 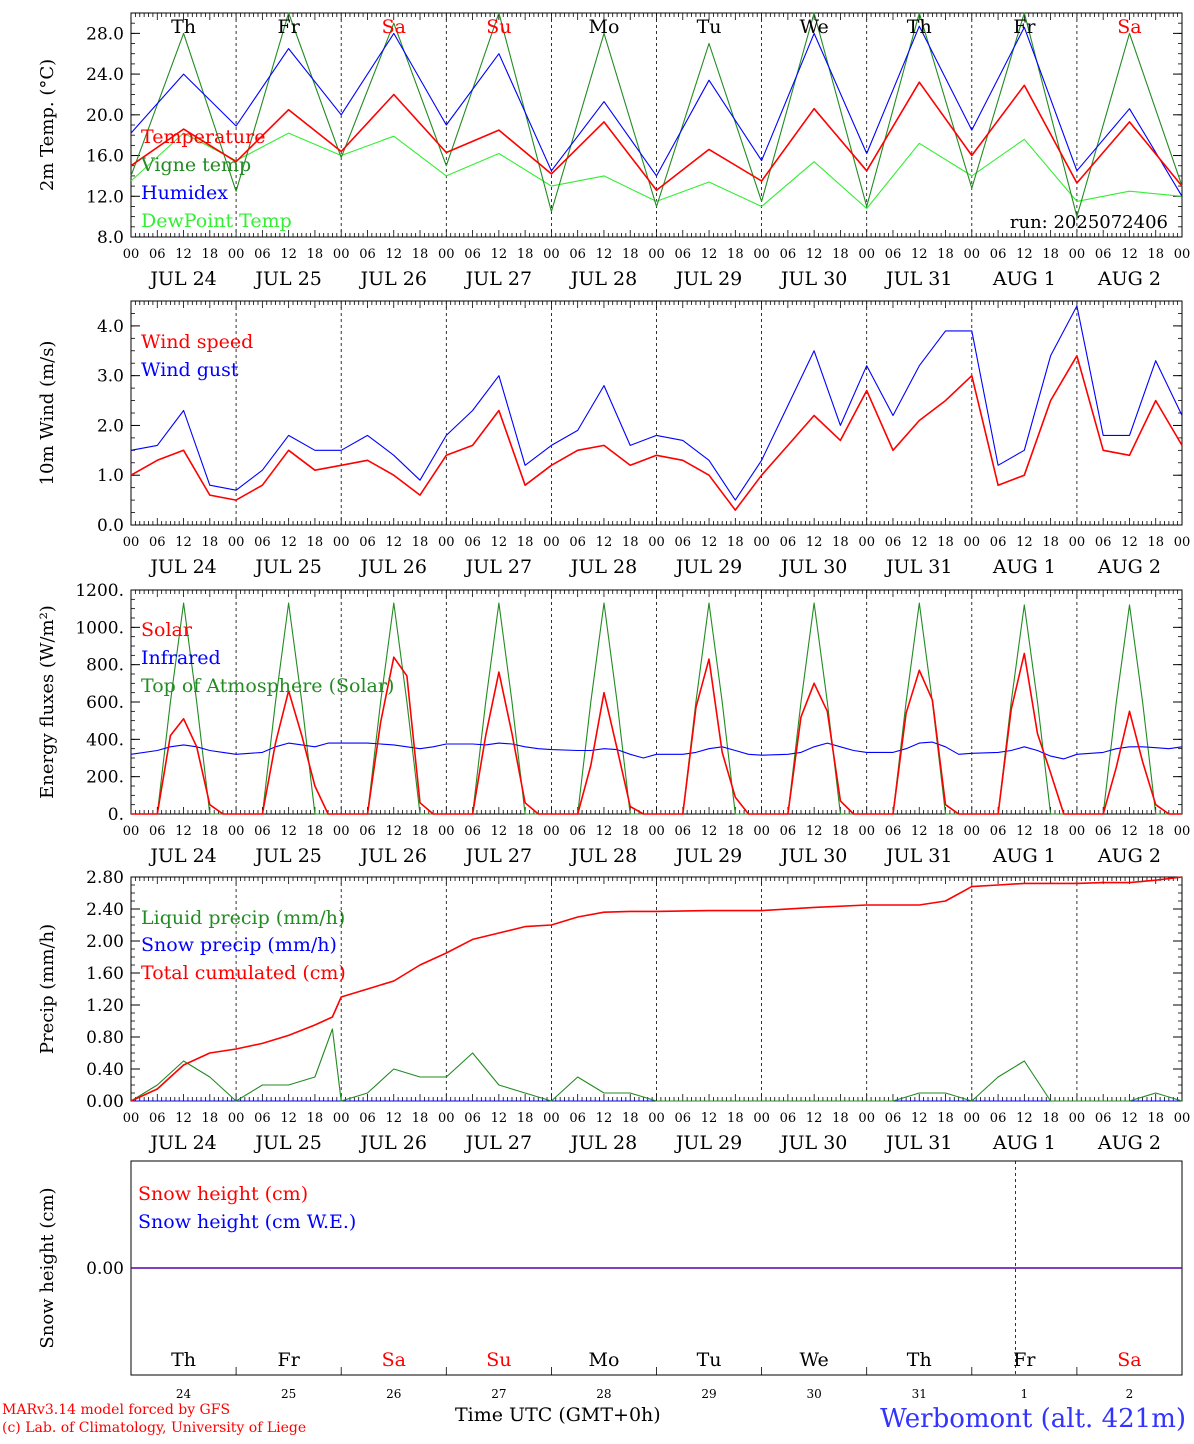 What do you see at coordinates (918, 279) in the screenshot?
I see `date-label: JUL 31` at bounding box center [918, 279].